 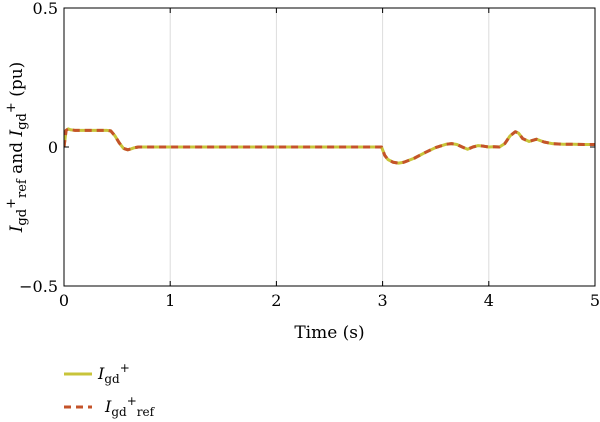 What do you see at coordinates (110, 390) in the screenshot?
I see `legend: Igd+ Igd+ref` at bounding box center [110, 390].